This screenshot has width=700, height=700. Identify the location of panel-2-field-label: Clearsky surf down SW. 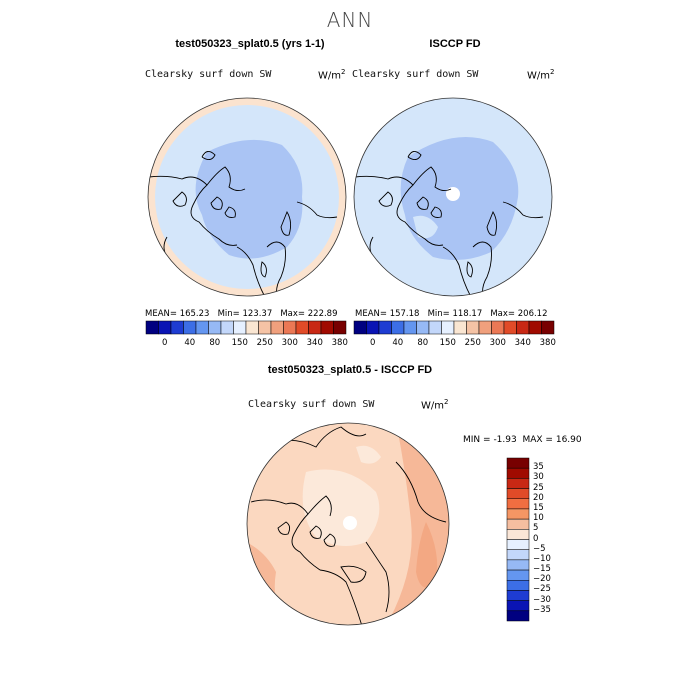
(415, 74).